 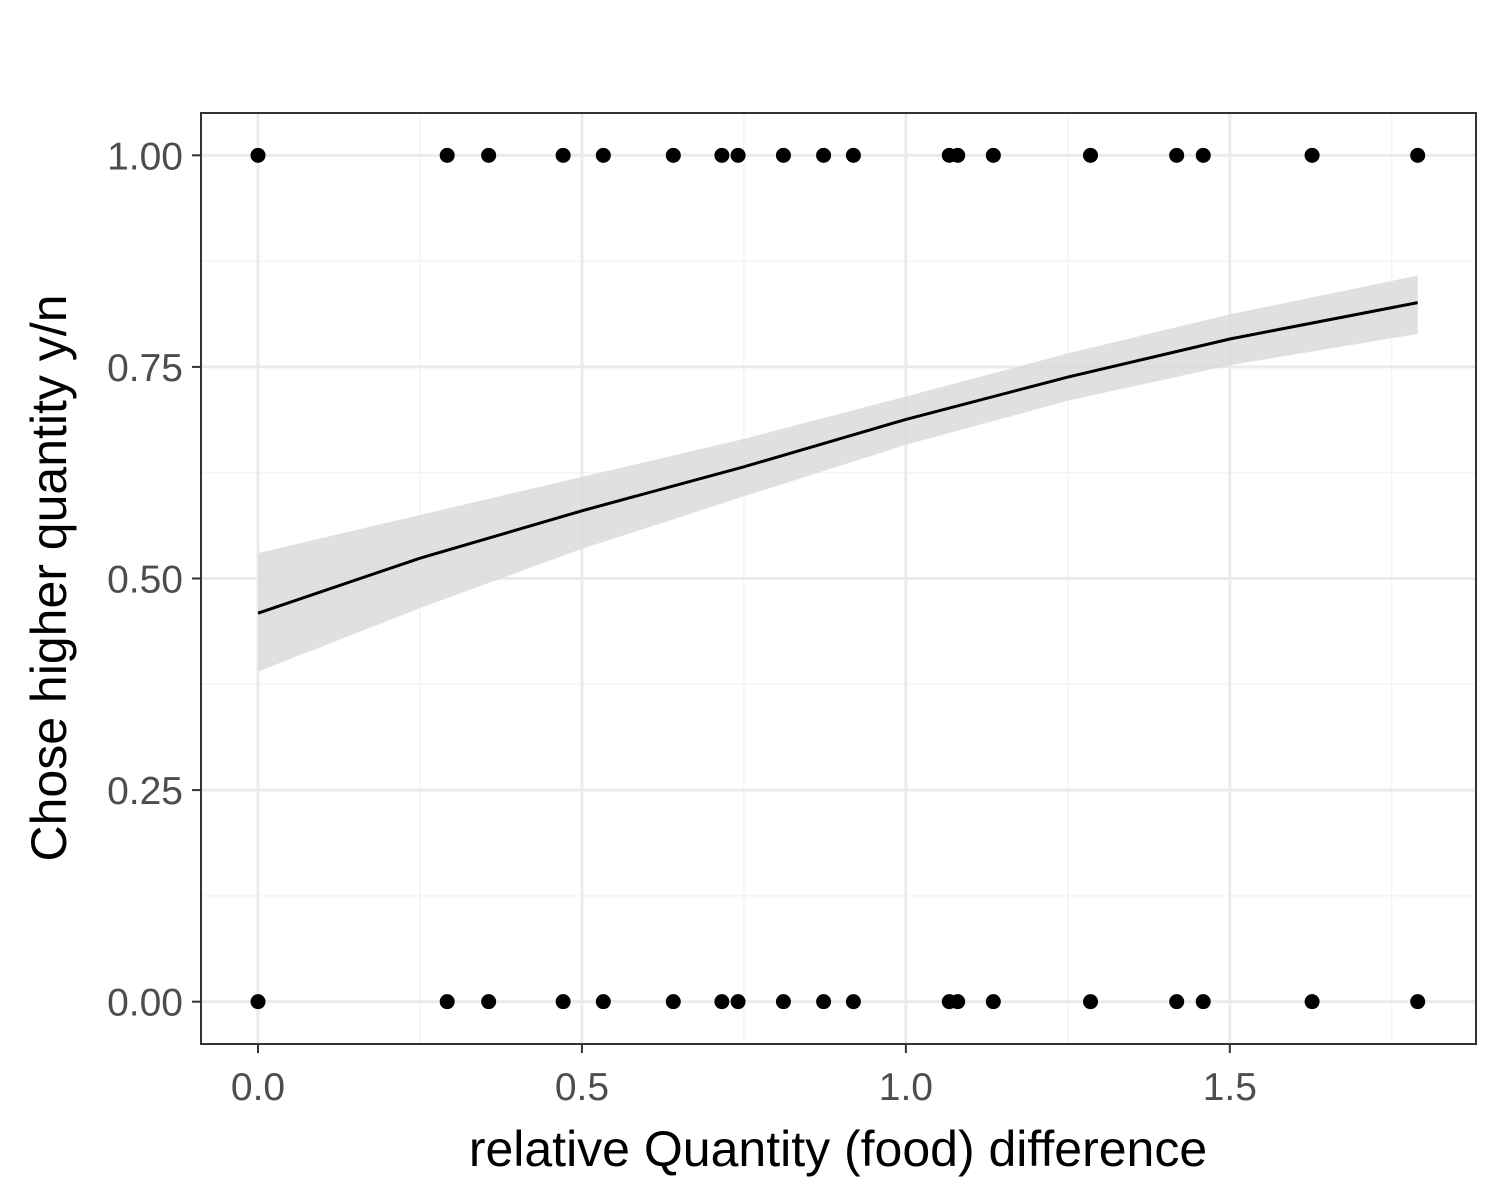 What do you see at coordinates (258, 1087) in the screenshot?
I see `x-tick-label: 0.0` at bounding box center [258, 1087].